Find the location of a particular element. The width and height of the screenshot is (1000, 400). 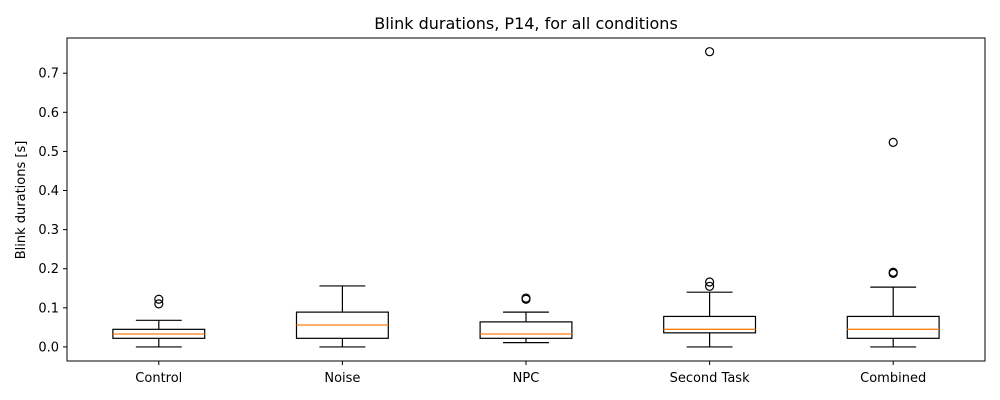

x-tick-label: Control is located at coordinates (158, 378).